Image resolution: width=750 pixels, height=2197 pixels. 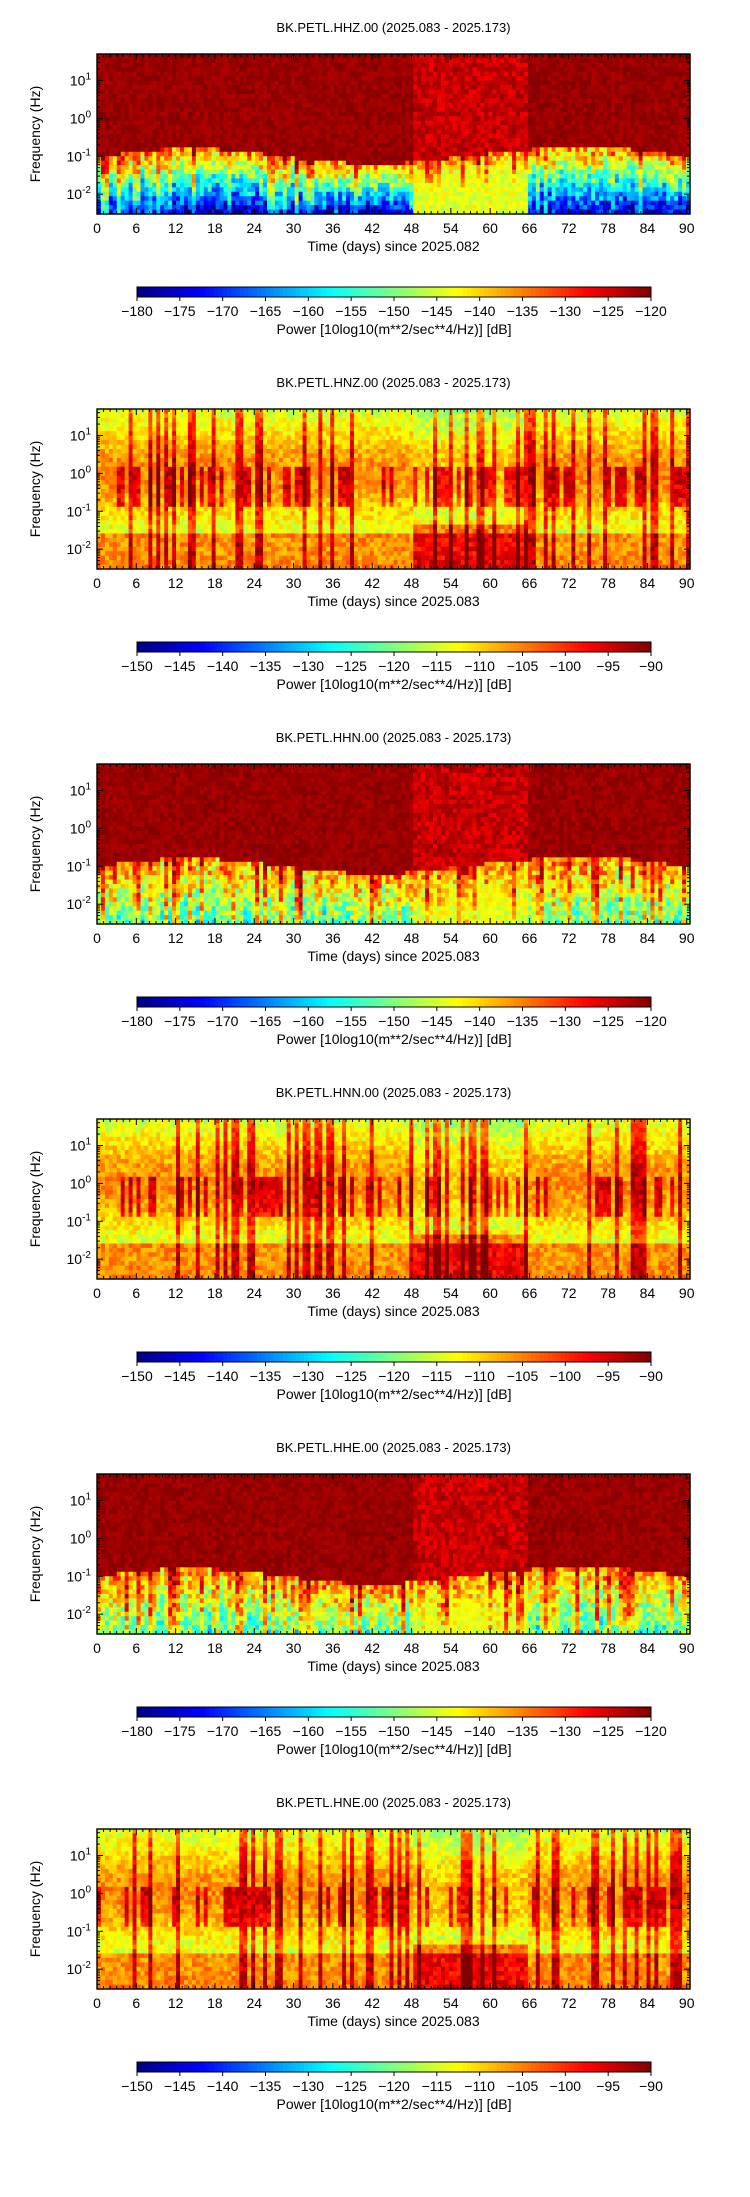 What do you see at coordinates (394, 737) in the screenshot?
I see `chart-title: BK.PETL.HHN.00 (2025.083 - 2025.173)` at bounding box center [394, 737].